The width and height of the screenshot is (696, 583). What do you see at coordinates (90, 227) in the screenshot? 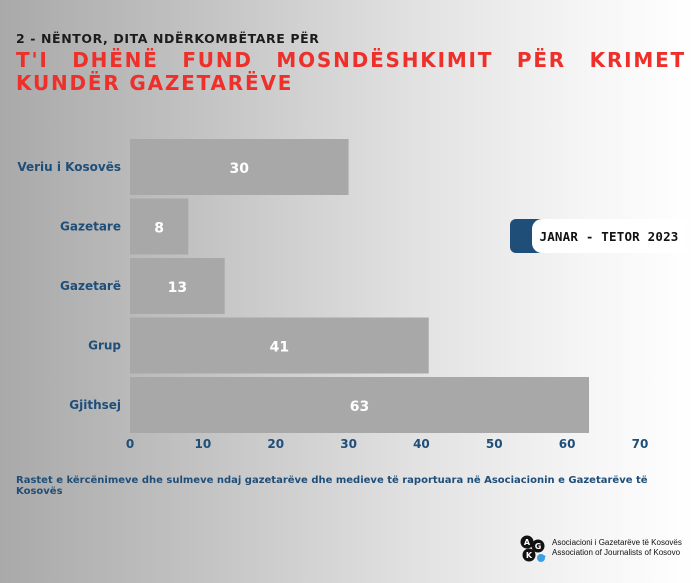
I see `category-label-1: Gazetare` at bounding box center [90, 227].